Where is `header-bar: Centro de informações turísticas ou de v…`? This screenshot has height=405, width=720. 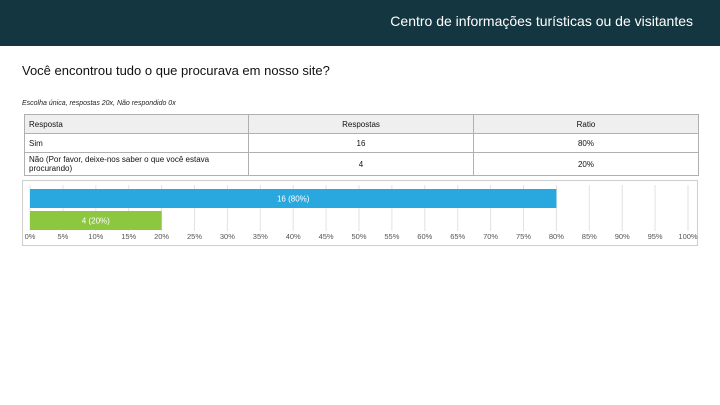
header-bar: Centro de informações turísticas ou de v… is located at coordinates (360, 23).